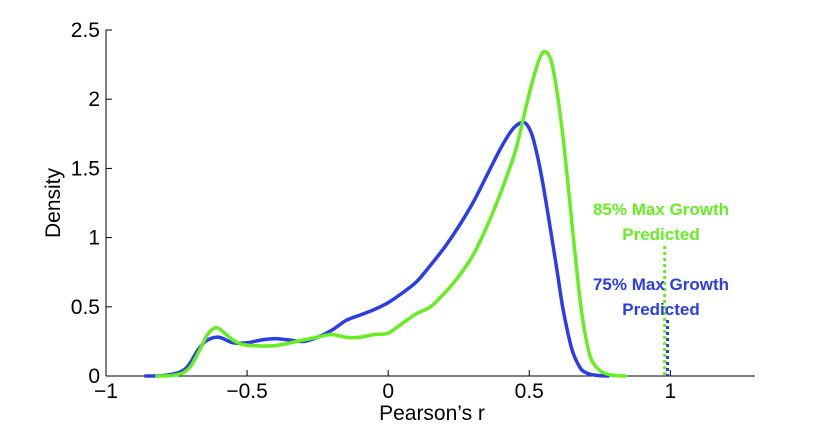 Image resolution: width=830 pixels, height=429 pixels. What do you see at coordinates (671, 391) in the screenshot?
I see `x-tick-label: 1` at bounding box center [671, 391].